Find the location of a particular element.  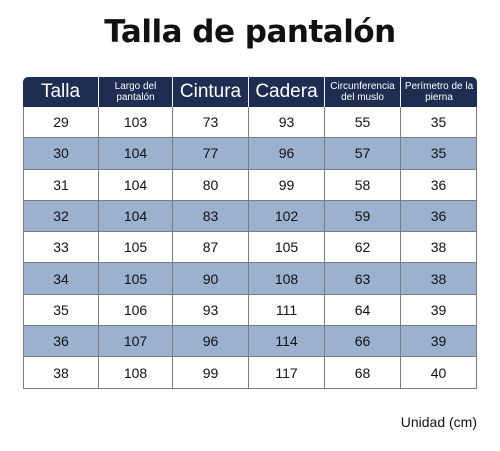

table-cell: 55 is located at coordinates (363, 123).